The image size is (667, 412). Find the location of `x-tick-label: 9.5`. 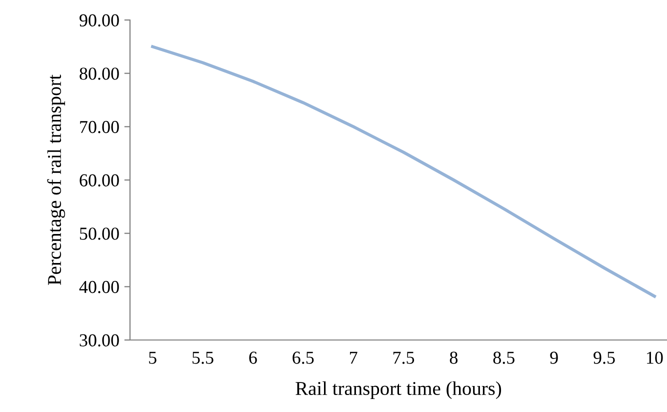

x-tick-label: 9.5 is located at coordinates (604, 358).